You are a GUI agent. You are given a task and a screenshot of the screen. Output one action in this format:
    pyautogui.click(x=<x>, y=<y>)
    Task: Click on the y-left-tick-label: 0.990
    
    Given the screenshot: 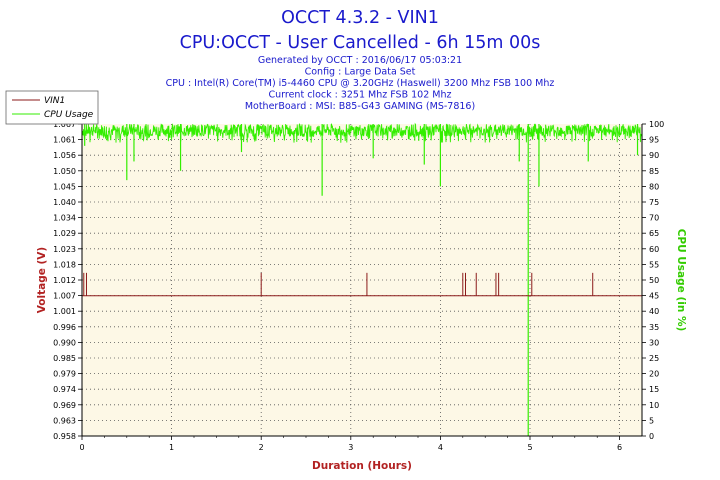 What is the action you would take?
    pyautogui.click(x=64, y=342)
    